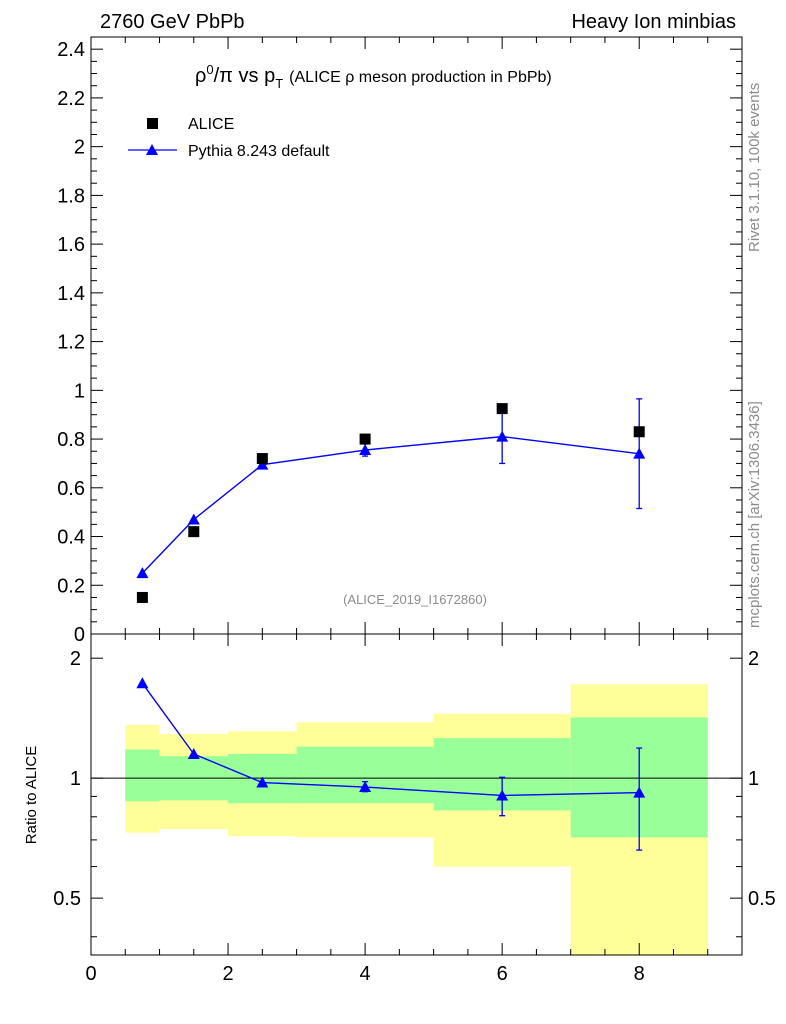 This screenshot has width=786, height=1024. What do you see at coordinates (71, 538) in the screenshot?
I see `y-tick-label: 0.4` at bounding box center [71, 538].